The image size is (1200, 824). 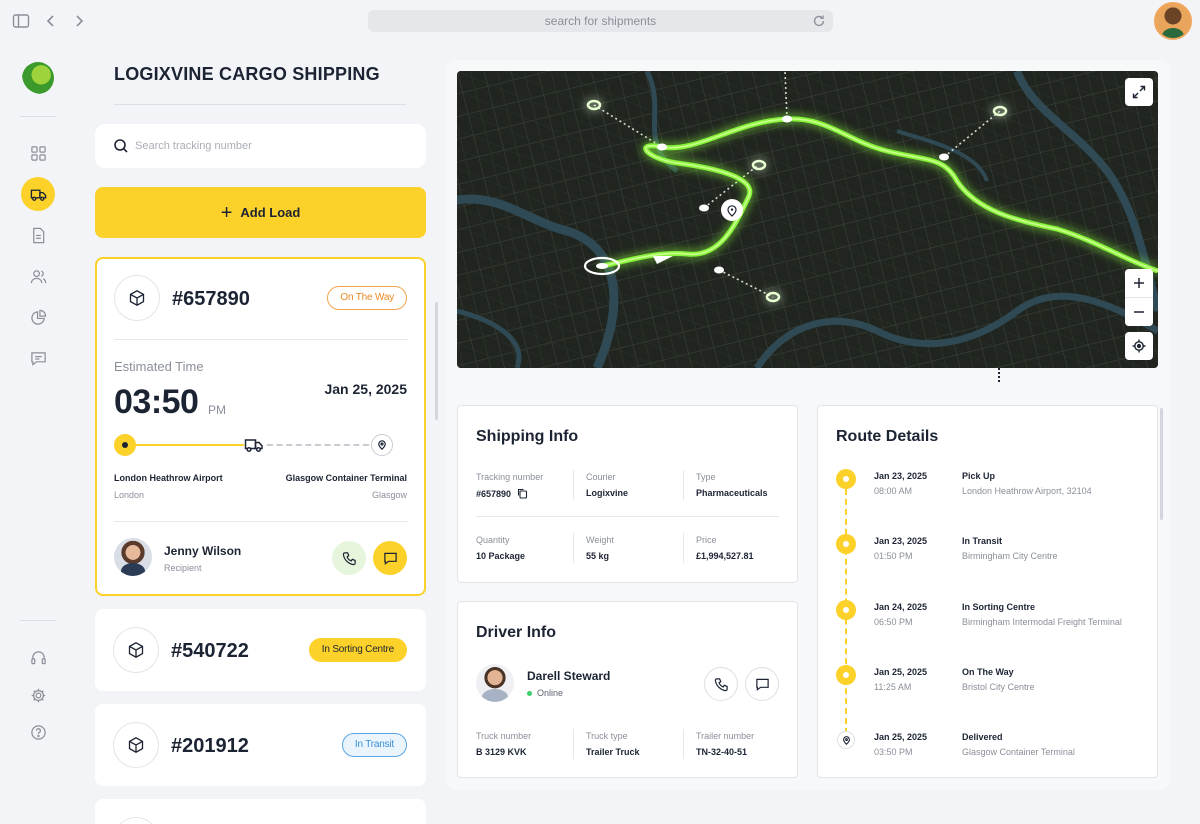 What do you see at coordinates (190, 445) in the screenshot?
I see `progress-bar-fill` at bounding box center [190, 445].